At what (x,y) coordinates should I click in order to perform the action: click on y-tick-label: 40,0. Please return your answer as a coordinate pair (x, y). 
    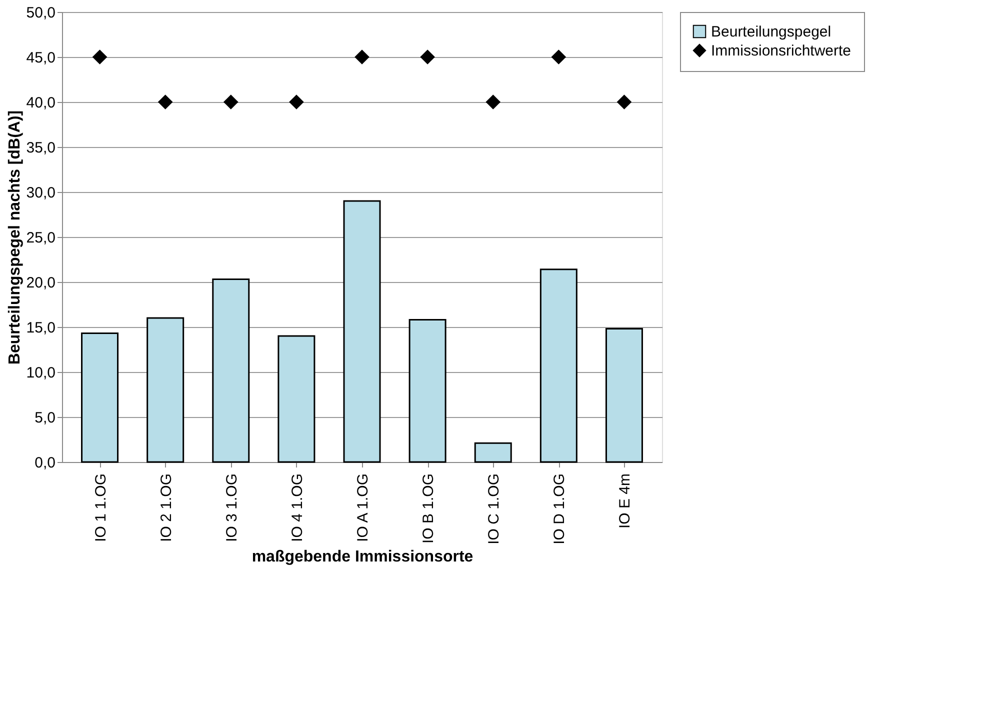
    Looking at the image, I should click on (41, 103).